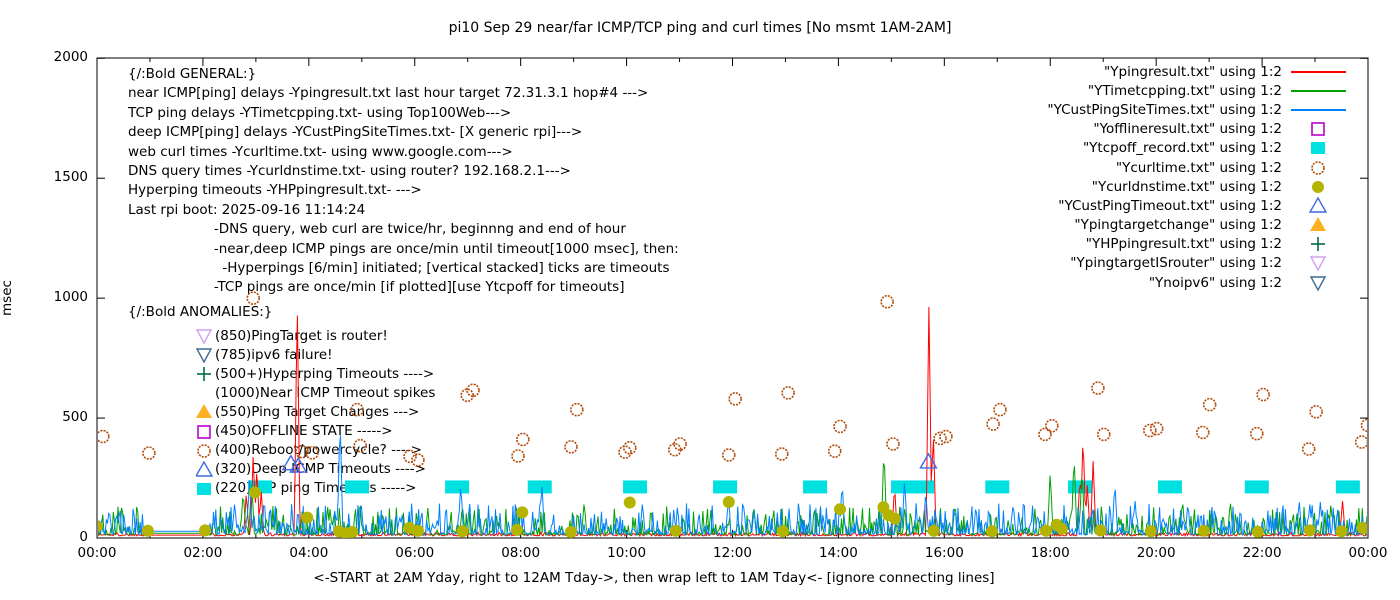  What do you see at coordinates (325, 392) in the screenshot?
I see `anomaly-label: (1000)Near ICMP Timeout spikes` at bounding box center [325, 392].